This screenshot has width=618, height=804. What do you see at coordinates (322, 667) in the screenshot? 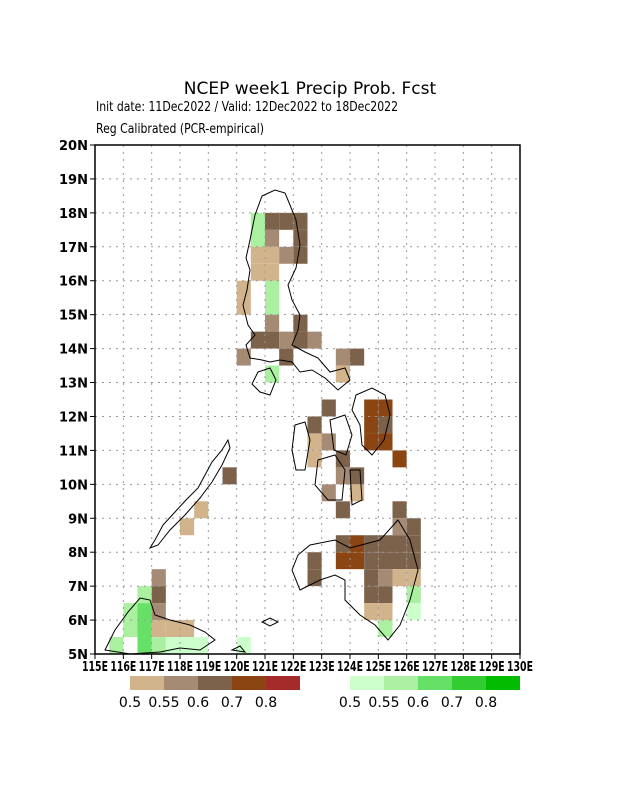
I see `x-tick-label: 123E` at bounding box center [322, 667].